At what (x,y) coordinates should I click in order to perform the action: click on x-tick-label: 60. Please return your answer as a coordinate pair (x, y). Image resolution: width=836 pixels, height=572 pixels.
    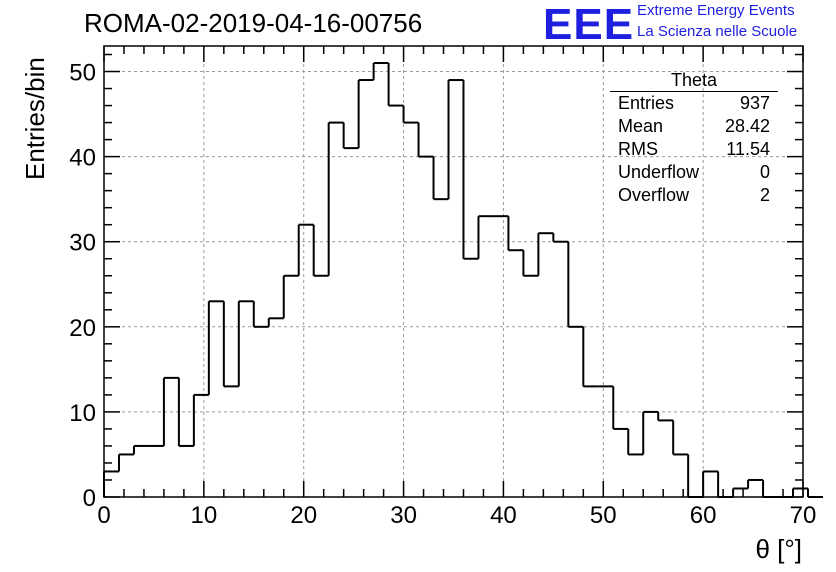
    Looking at the image, I should click on (703, 515).